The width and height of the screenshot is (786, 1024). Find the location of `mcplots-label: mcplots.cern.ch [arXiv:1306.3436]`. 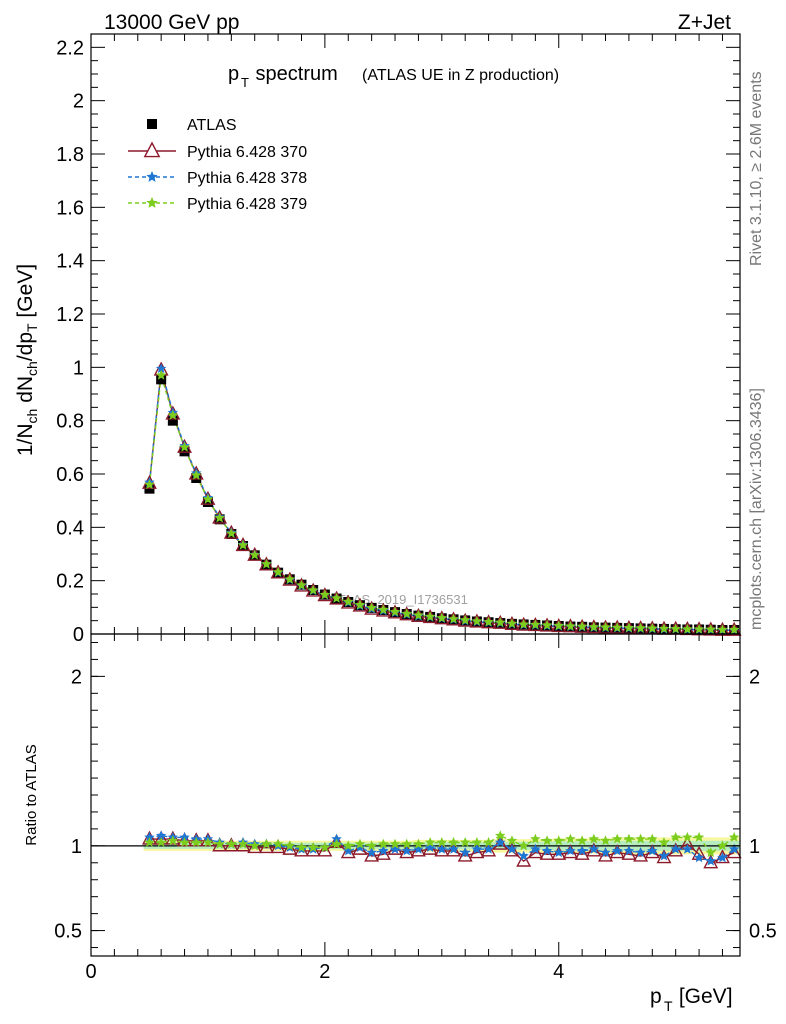

mcplots-label: mcplots.cern.ch [arXiv:1306.3436] is located at coordinates (756, 509).